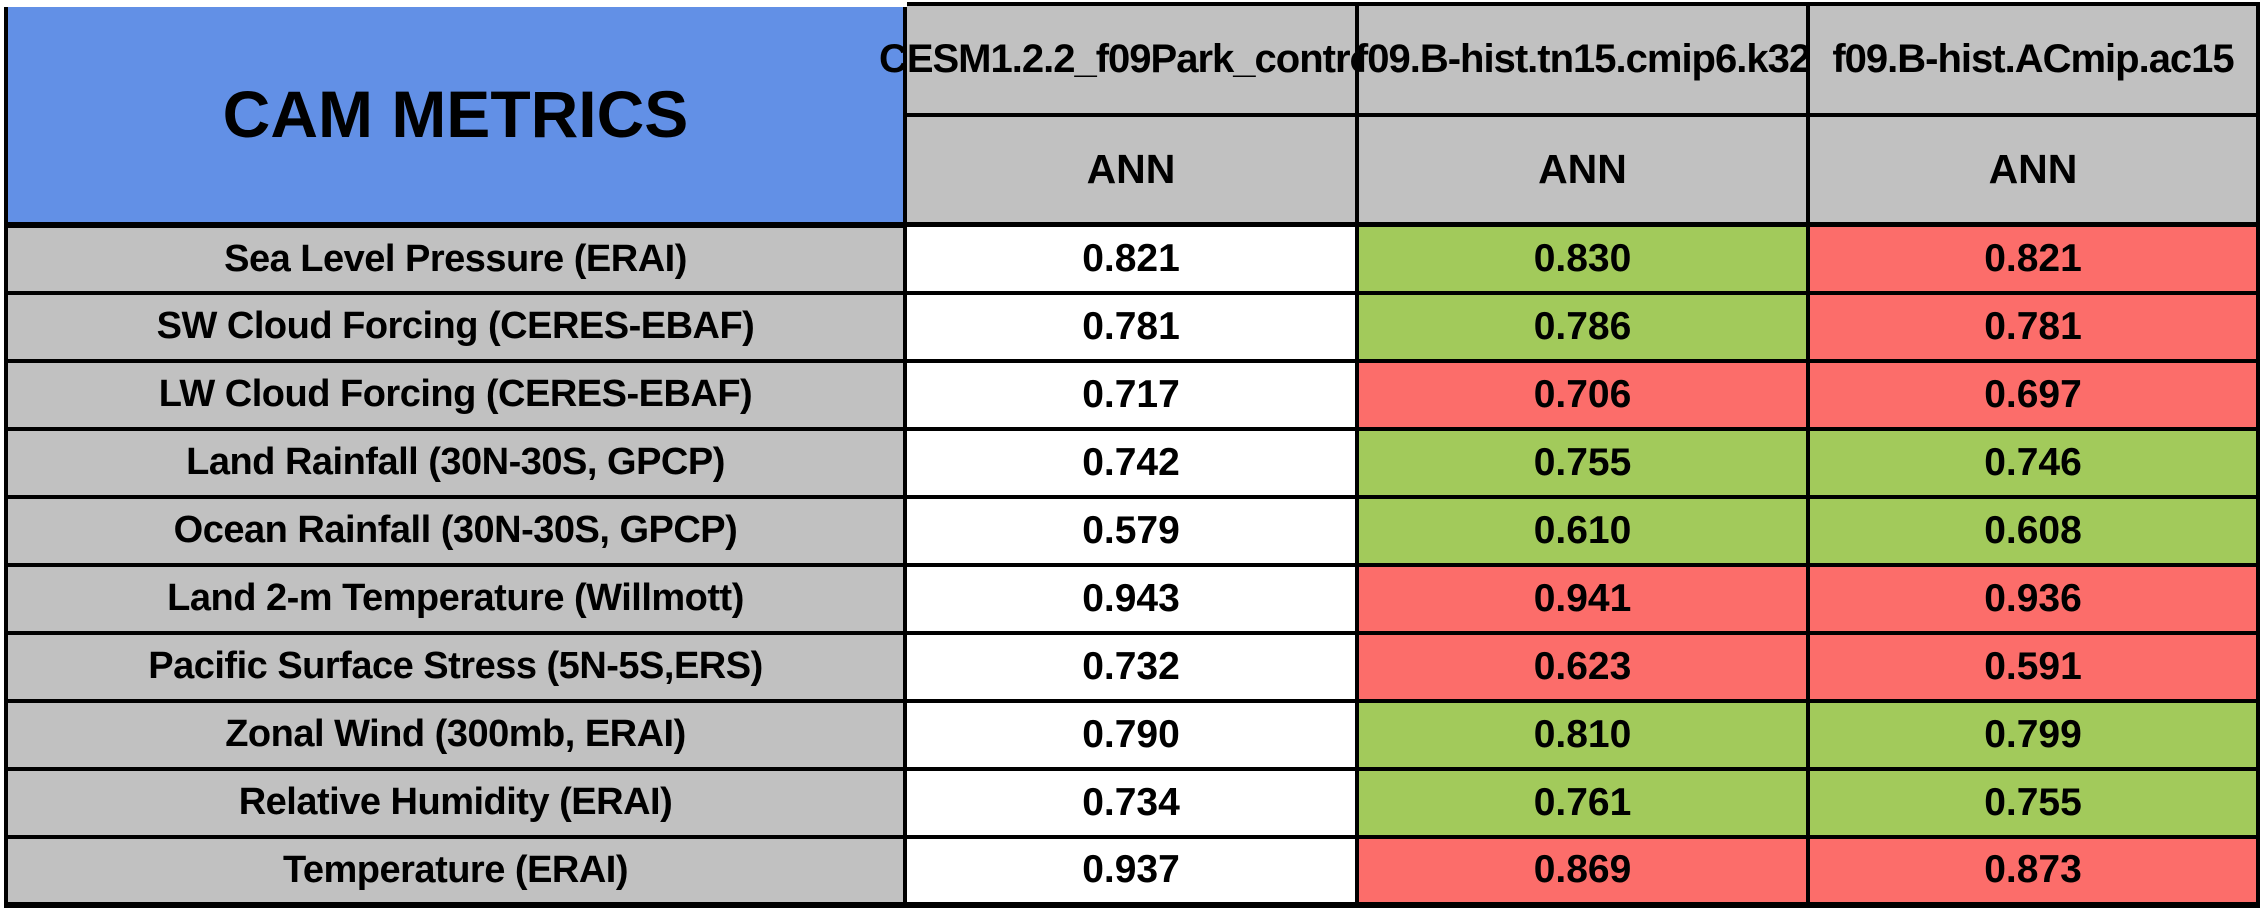 The width and height of the screenshot is (2260, 911). I want to click on row-label: Ocean Rainfall (30N-30S, GPCP), so click(455, 530).